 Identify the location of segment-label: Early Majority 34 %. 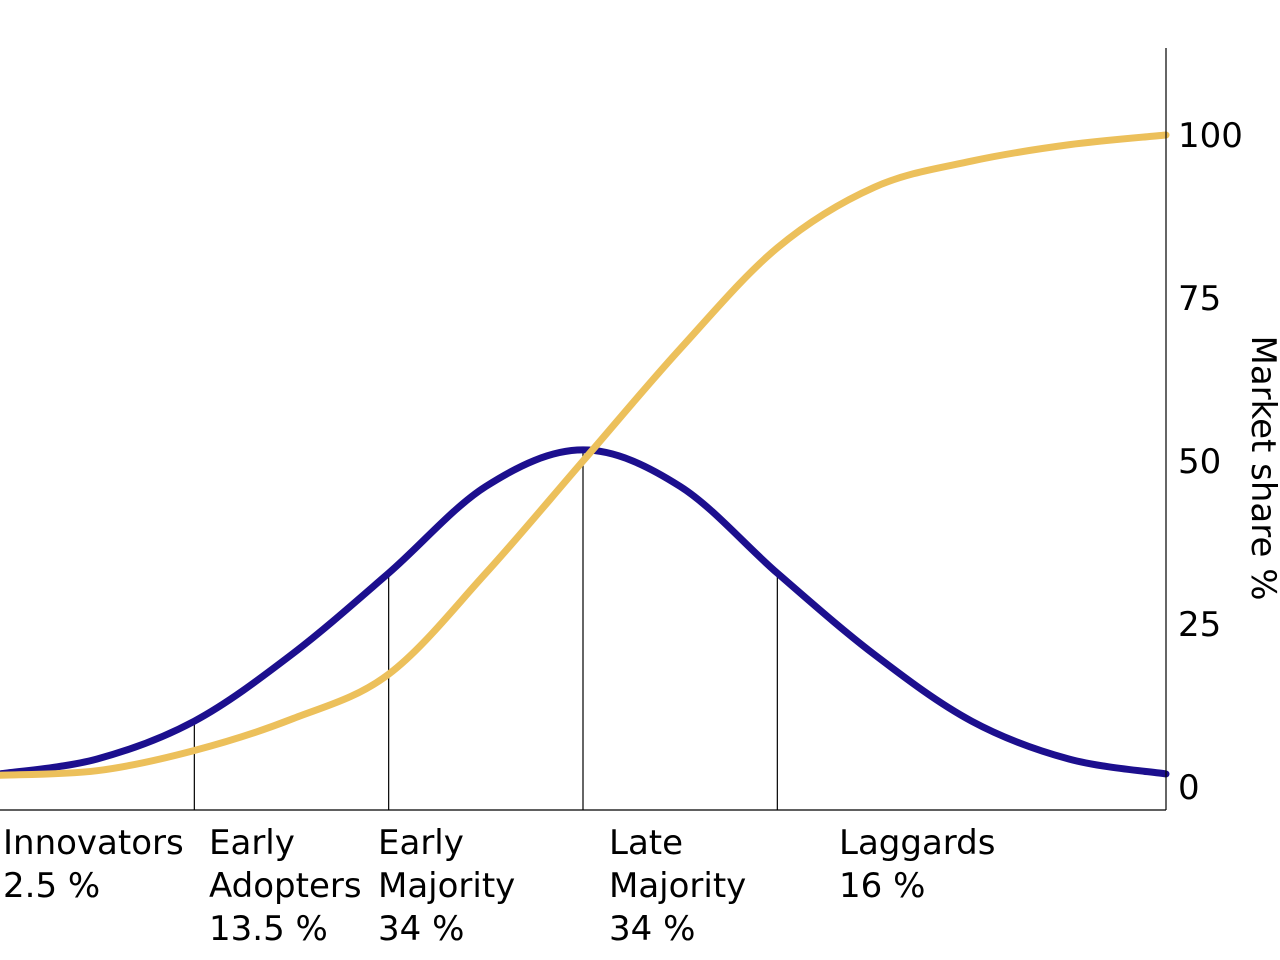
(446, 886).